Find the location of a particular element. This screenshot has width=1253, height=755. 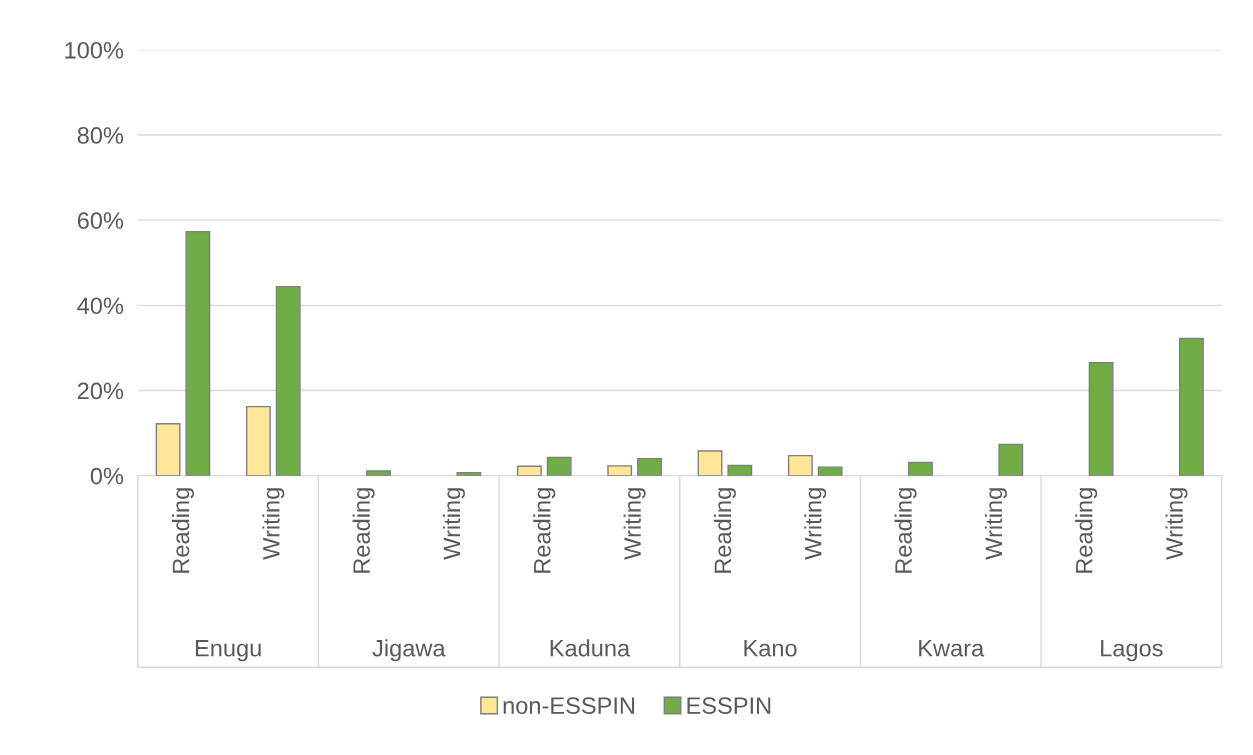

y-tick-label: 20% is located at coordinates (100, 391).